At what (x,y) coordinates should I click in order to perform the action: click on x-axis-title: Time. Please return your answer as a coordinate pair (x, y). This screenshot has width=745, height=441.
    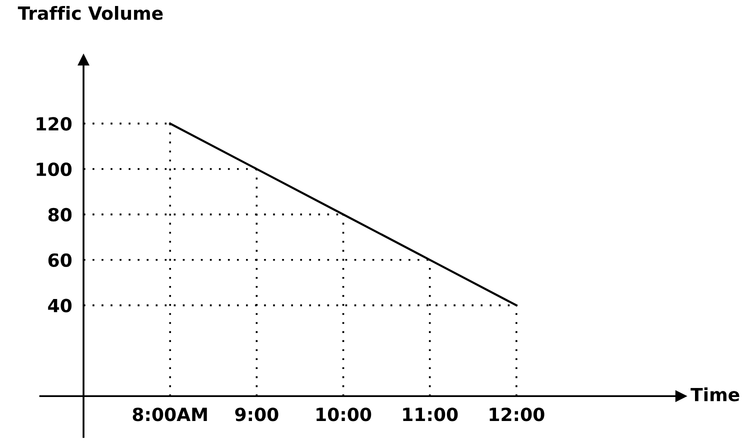
    Looking at the image, I should click on (715, 394).